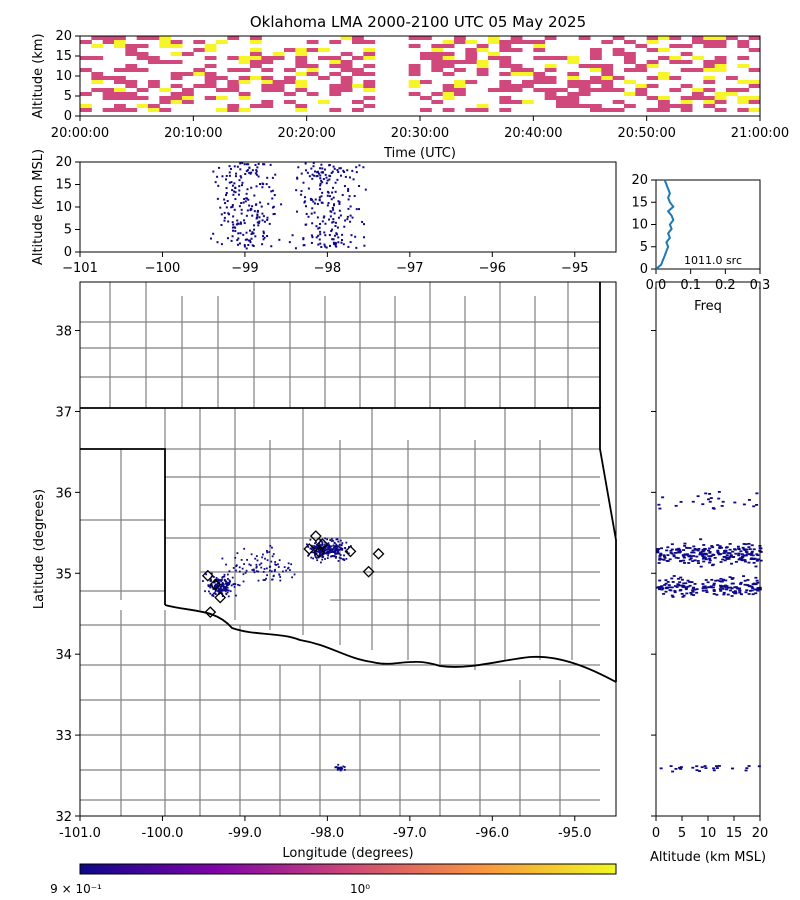 The image size is (800, 900). I want to click on lon-alt-frame, so click(348, 207).